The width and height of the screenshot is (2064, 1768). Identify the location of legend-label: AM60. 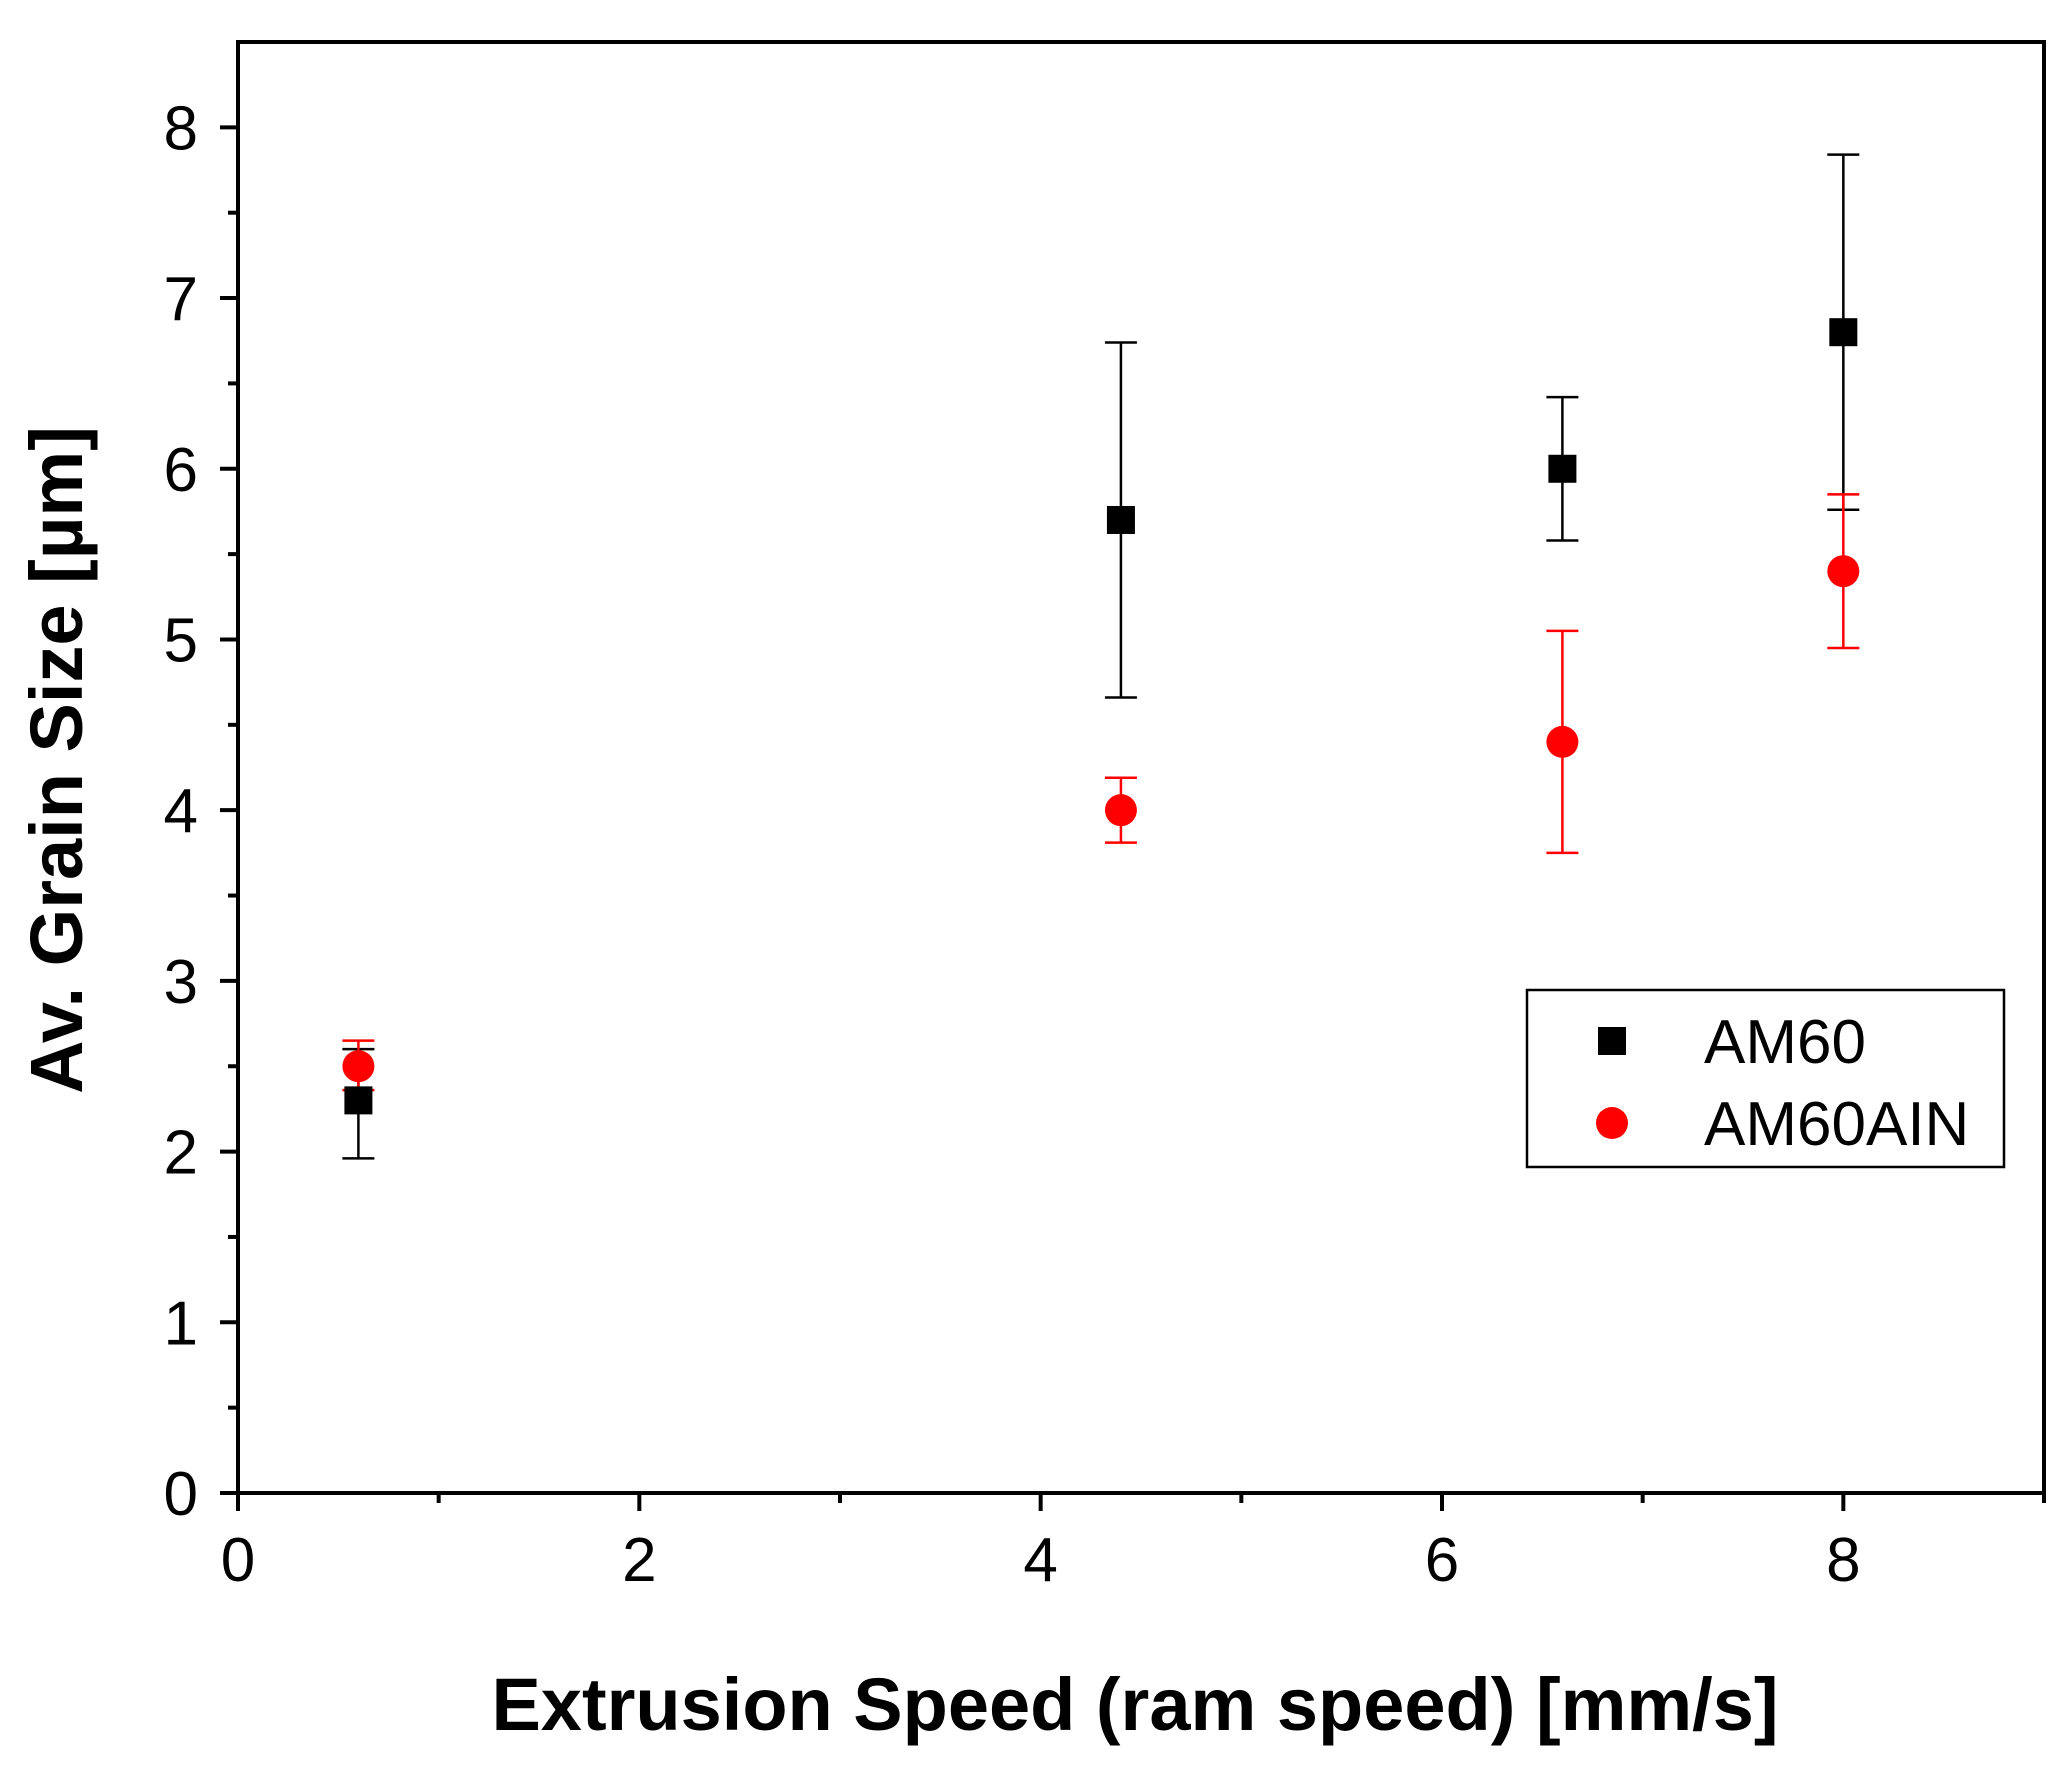
(1785, 1042).